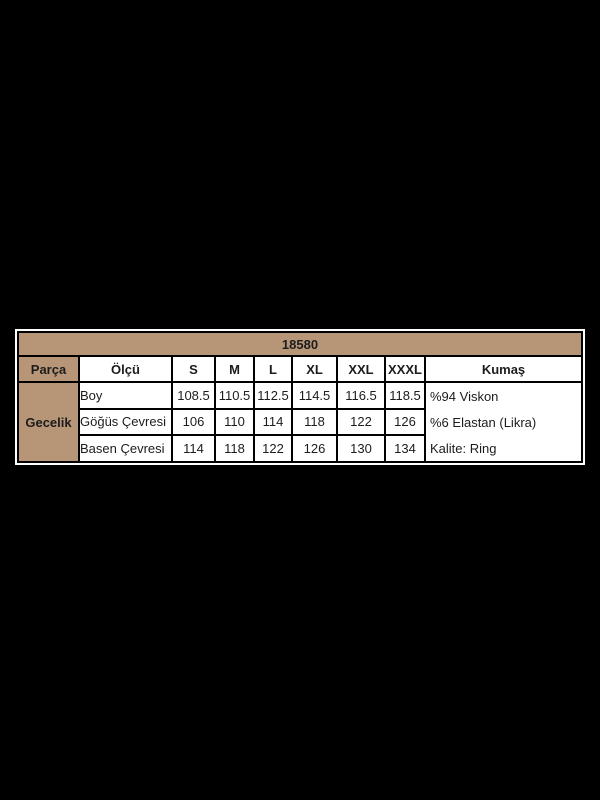 The image size is (600, 800). Describe the element at coordinates (314, 369) in the screenshot. I see `column-header-size-xl: XL` at that location.